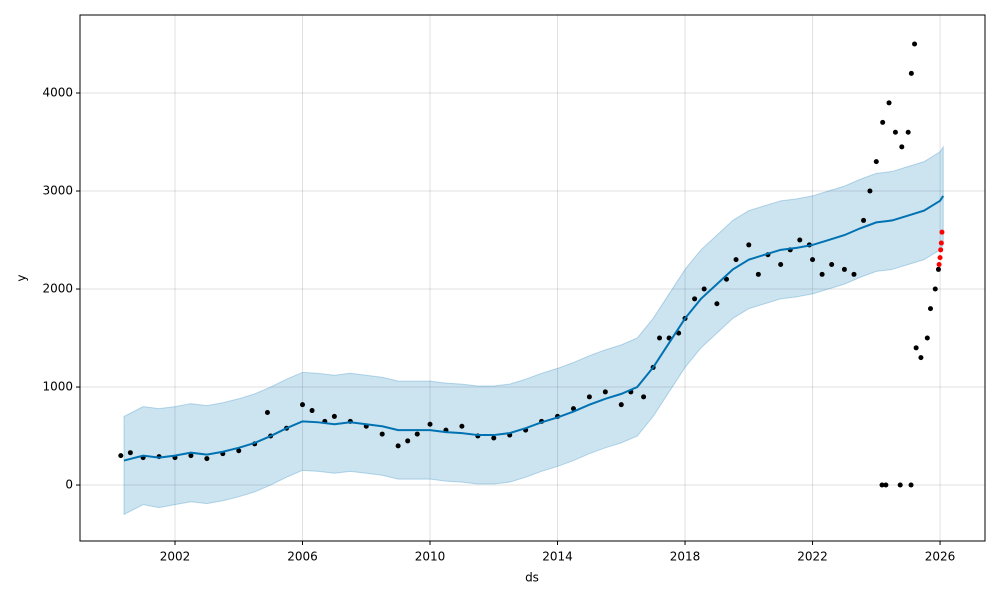 This screenshot has width=1000, height=600. I want to click on x-tick-label: 2014, so click(557, 557).